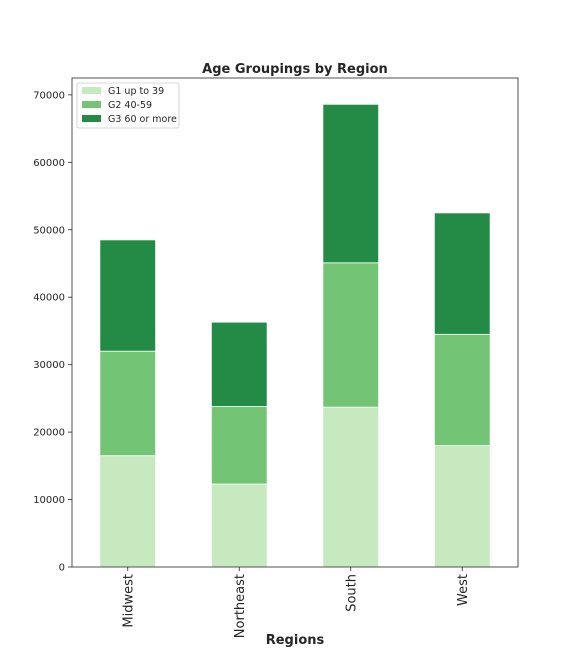 This screenshot has width=576, height=648. I want to click on y-tick-label: 20000, so click(49, 433).